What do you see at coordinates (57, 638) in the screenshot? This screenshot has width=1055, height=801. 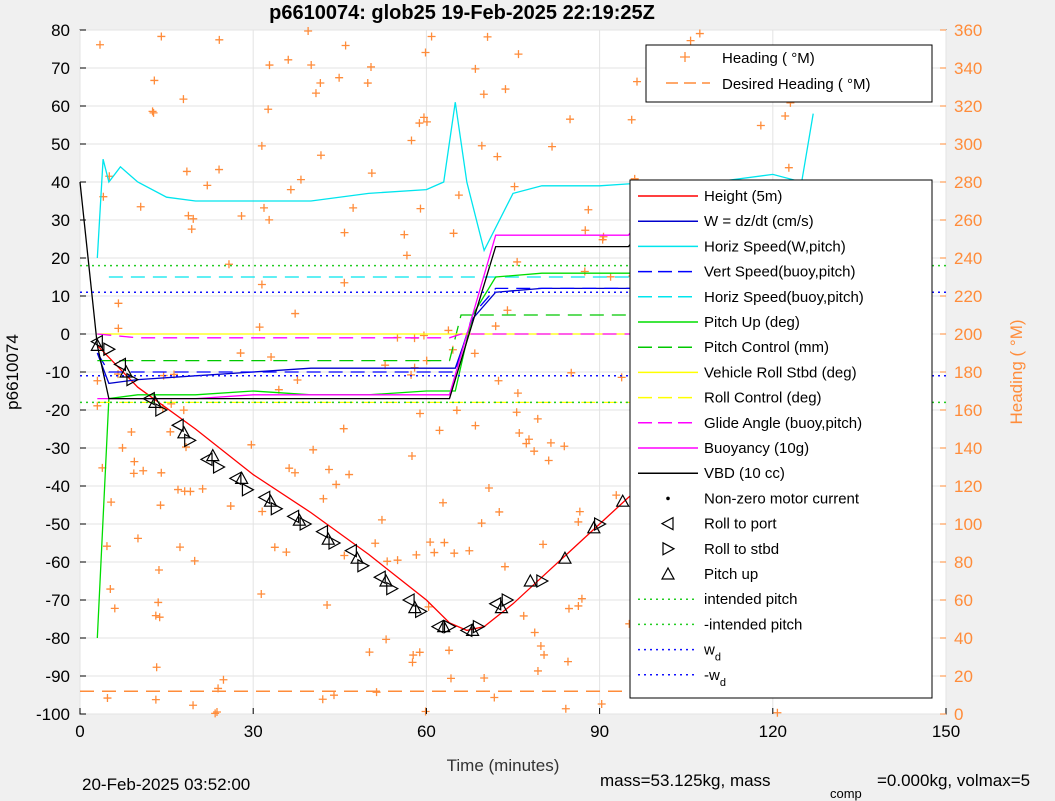 I see `y-tick-label: -80` at bounding box center [57, 638].